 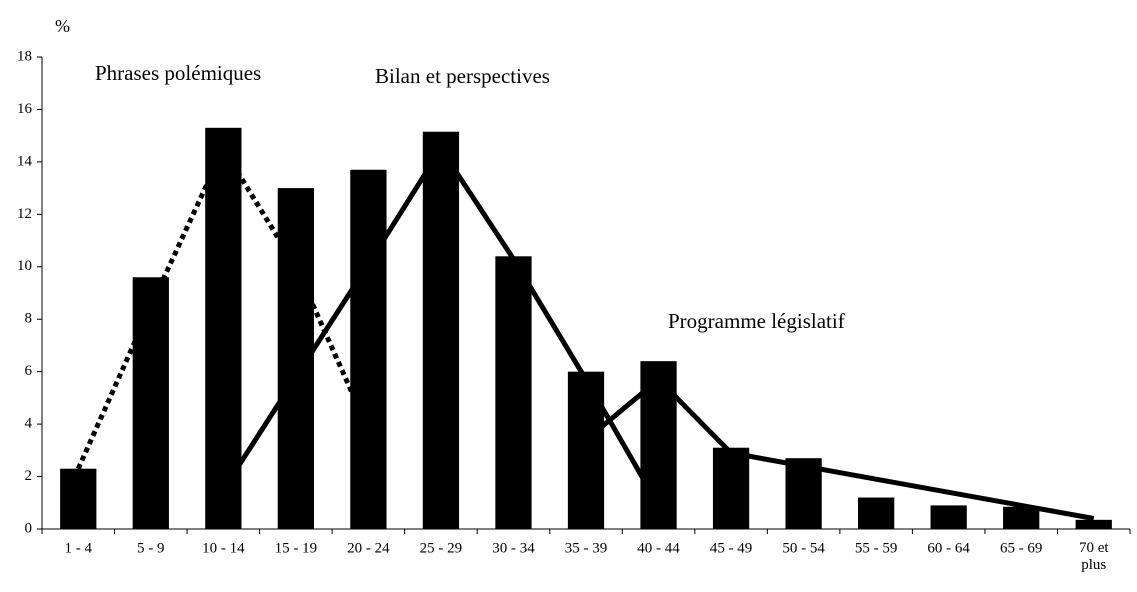 What do you see at coordinates (24, 214) in the screenshot?
I see `y-tick-label: 12` at bounding box center [24, 214].